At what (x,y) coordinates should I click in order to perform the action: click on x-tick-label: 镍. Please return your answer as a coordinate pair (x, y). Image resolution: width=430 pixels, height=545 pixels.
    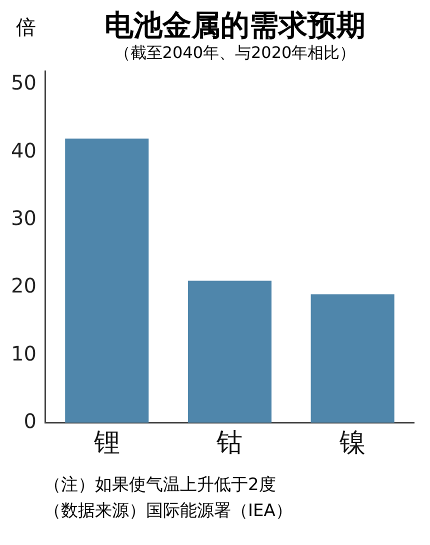
    Looking at the image, I should click on (352, 443).